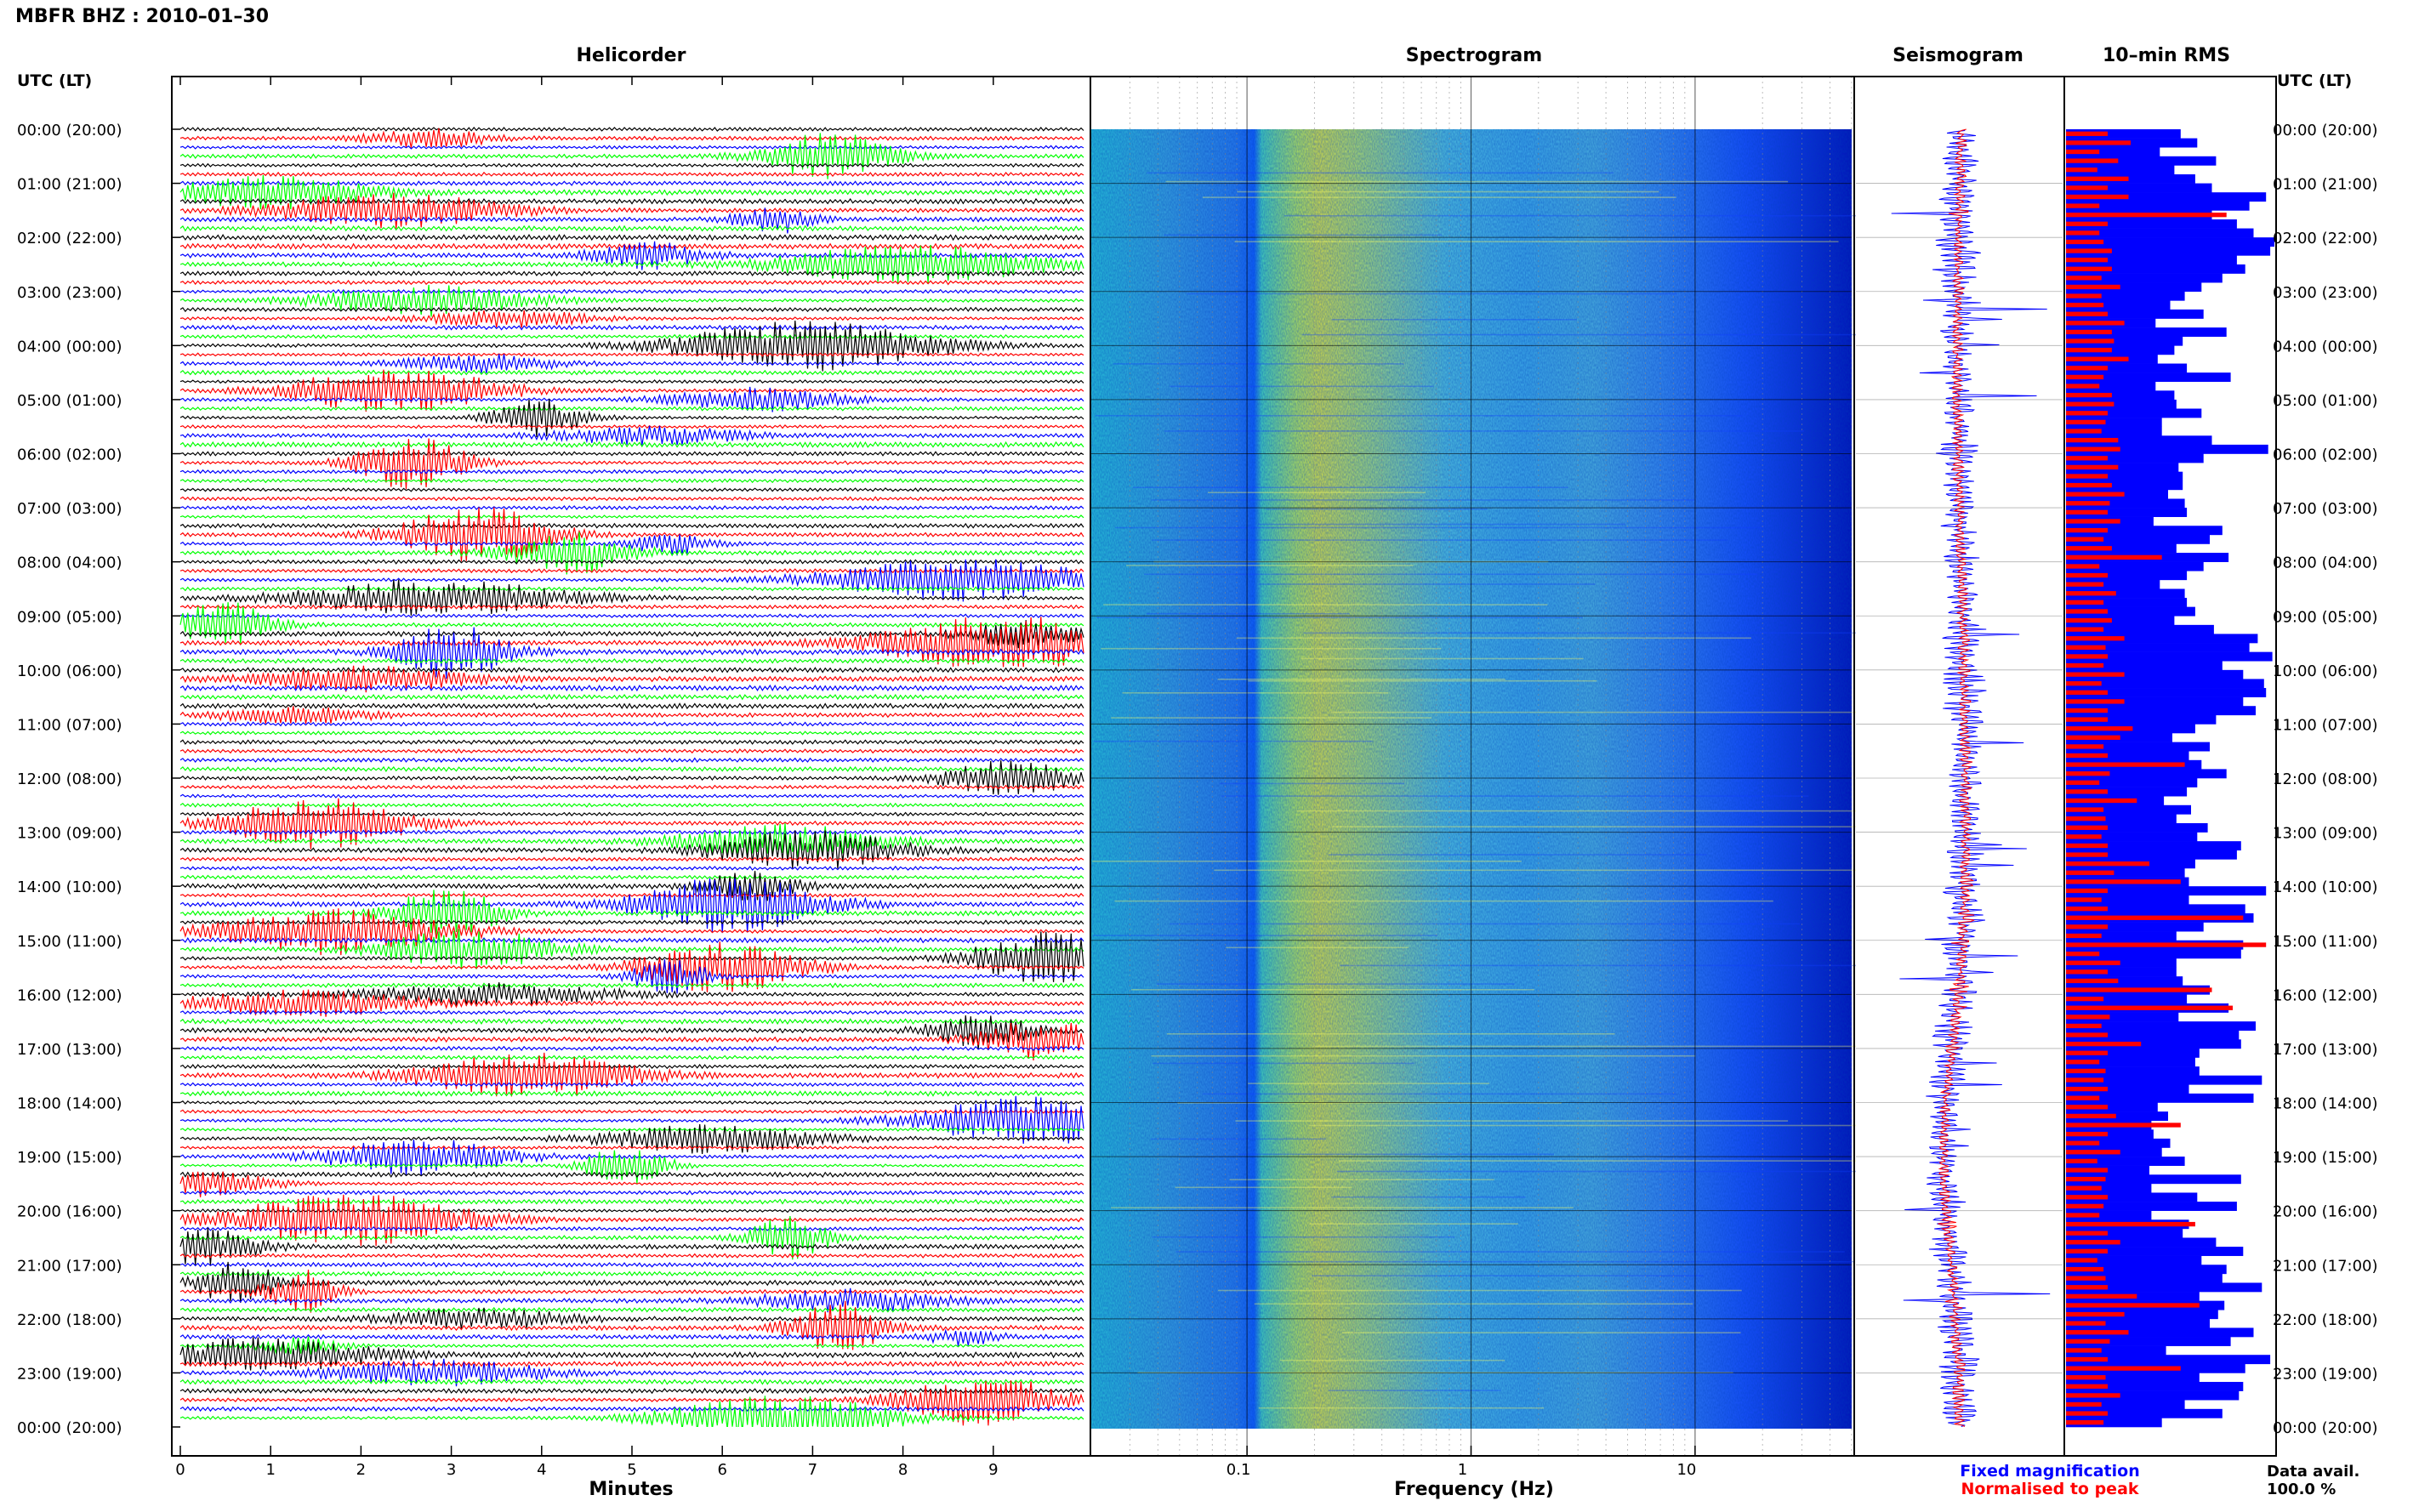 The height and width of the screenshot is (1512, 2419). I want to click on time-label-right: 14:00 (10:00), so click(2325, 887).